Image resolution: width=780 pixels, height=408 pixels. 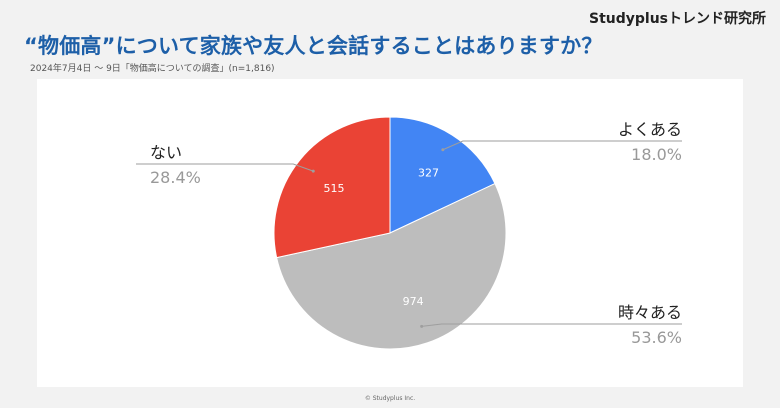 What do you see at coordinates (650, 312) in the screenshot?
I see `slice-category-label: 時々ある` at bounding box center [650, 312].